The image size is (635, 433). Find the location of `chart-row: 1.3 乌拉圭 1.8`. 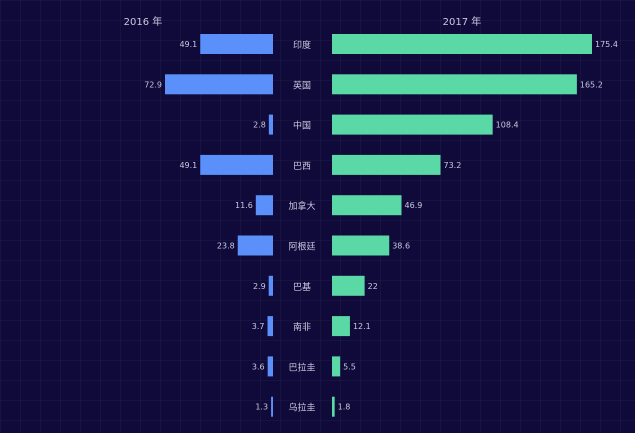

chart-row: 1.3 乌拉圭 1.8 is located at coordinates (303, 406).